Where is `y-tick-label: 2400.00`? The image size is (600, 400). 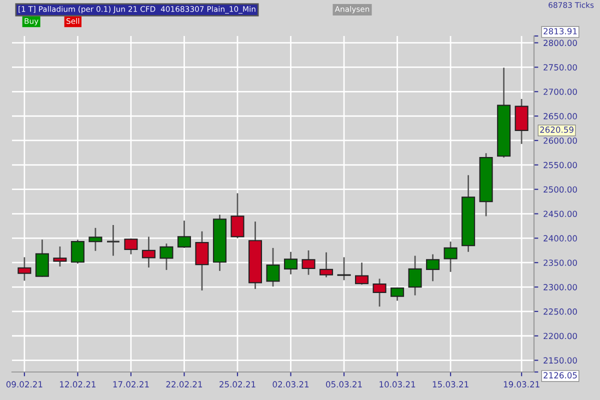 y-tick-label: 2400.00 is located at coordinates (560, 238).